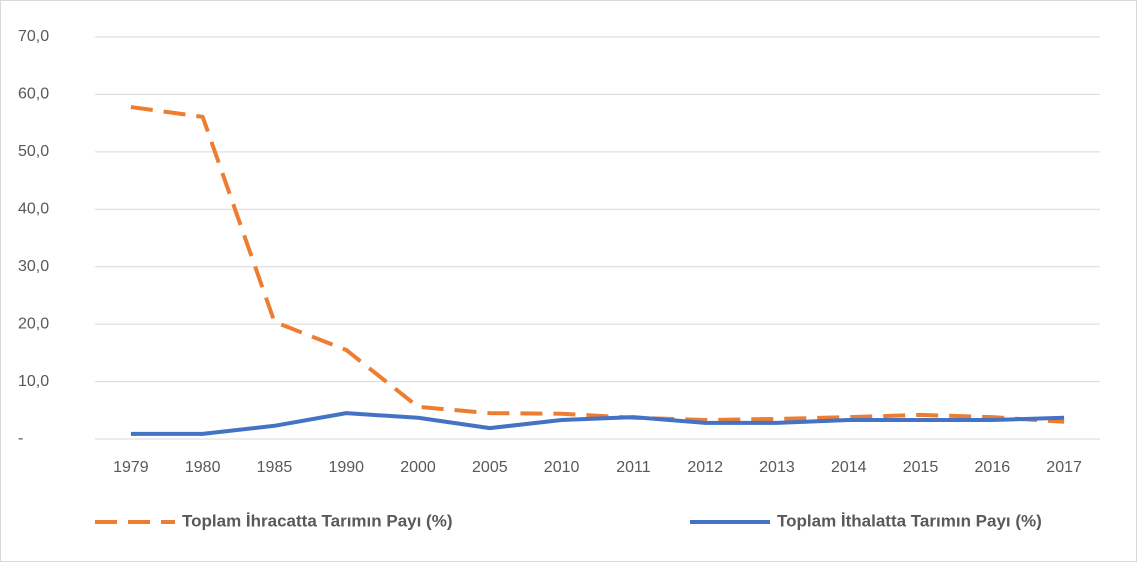 The image size is (1137, 562). I want to click on x-tick-label: 2015, so click(921, 467).